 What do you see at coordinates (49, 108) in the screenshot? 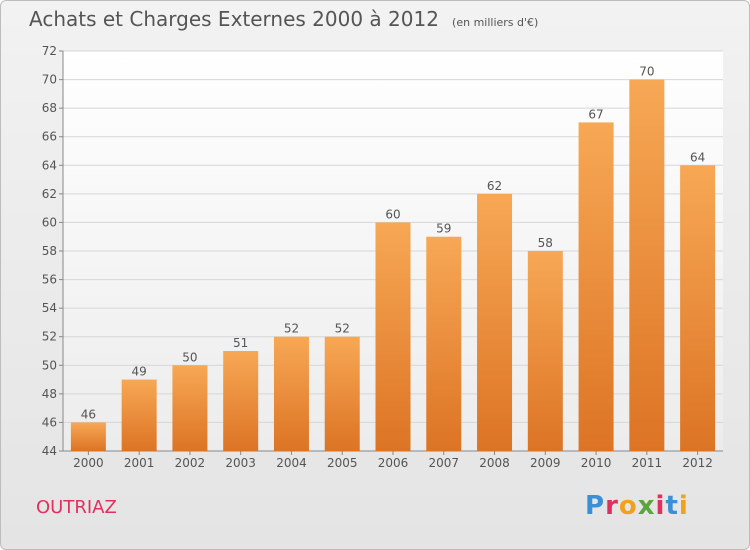
I see `y-tick-label: 68` at bounding box center [49, 108].